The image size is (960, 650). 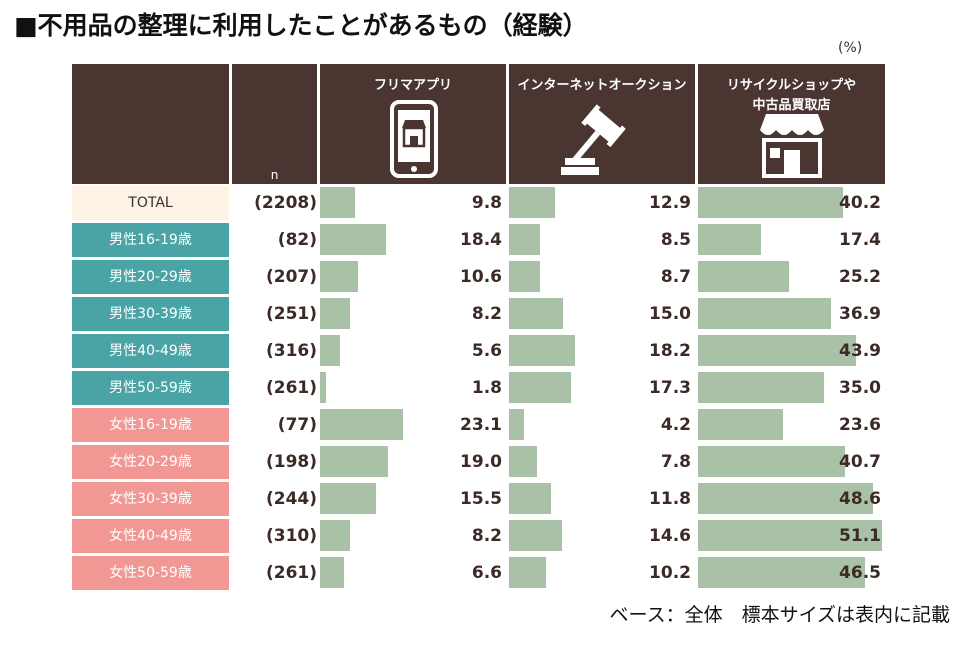 I want to click on data-label: 12.9, so click(x=670, y=203).